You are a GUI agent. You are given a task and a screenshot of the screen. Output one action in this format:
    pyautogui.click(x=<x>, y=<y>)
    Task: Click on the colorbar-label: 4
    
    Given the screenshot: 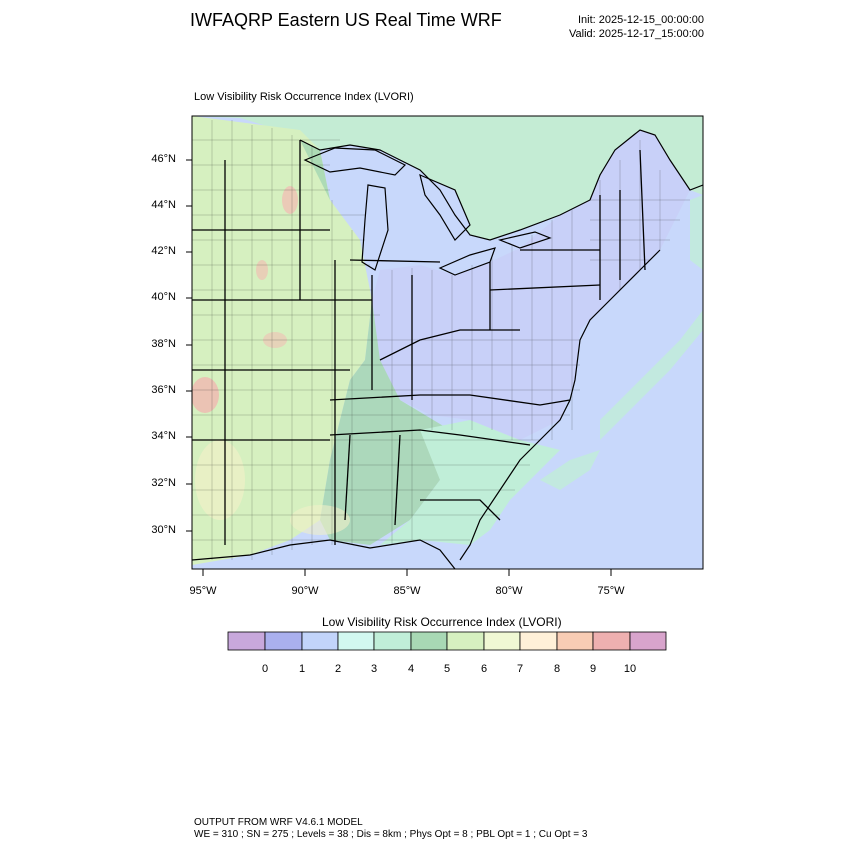 What is the action you would take?
    pyautogui.click(x=411, y=669)
    